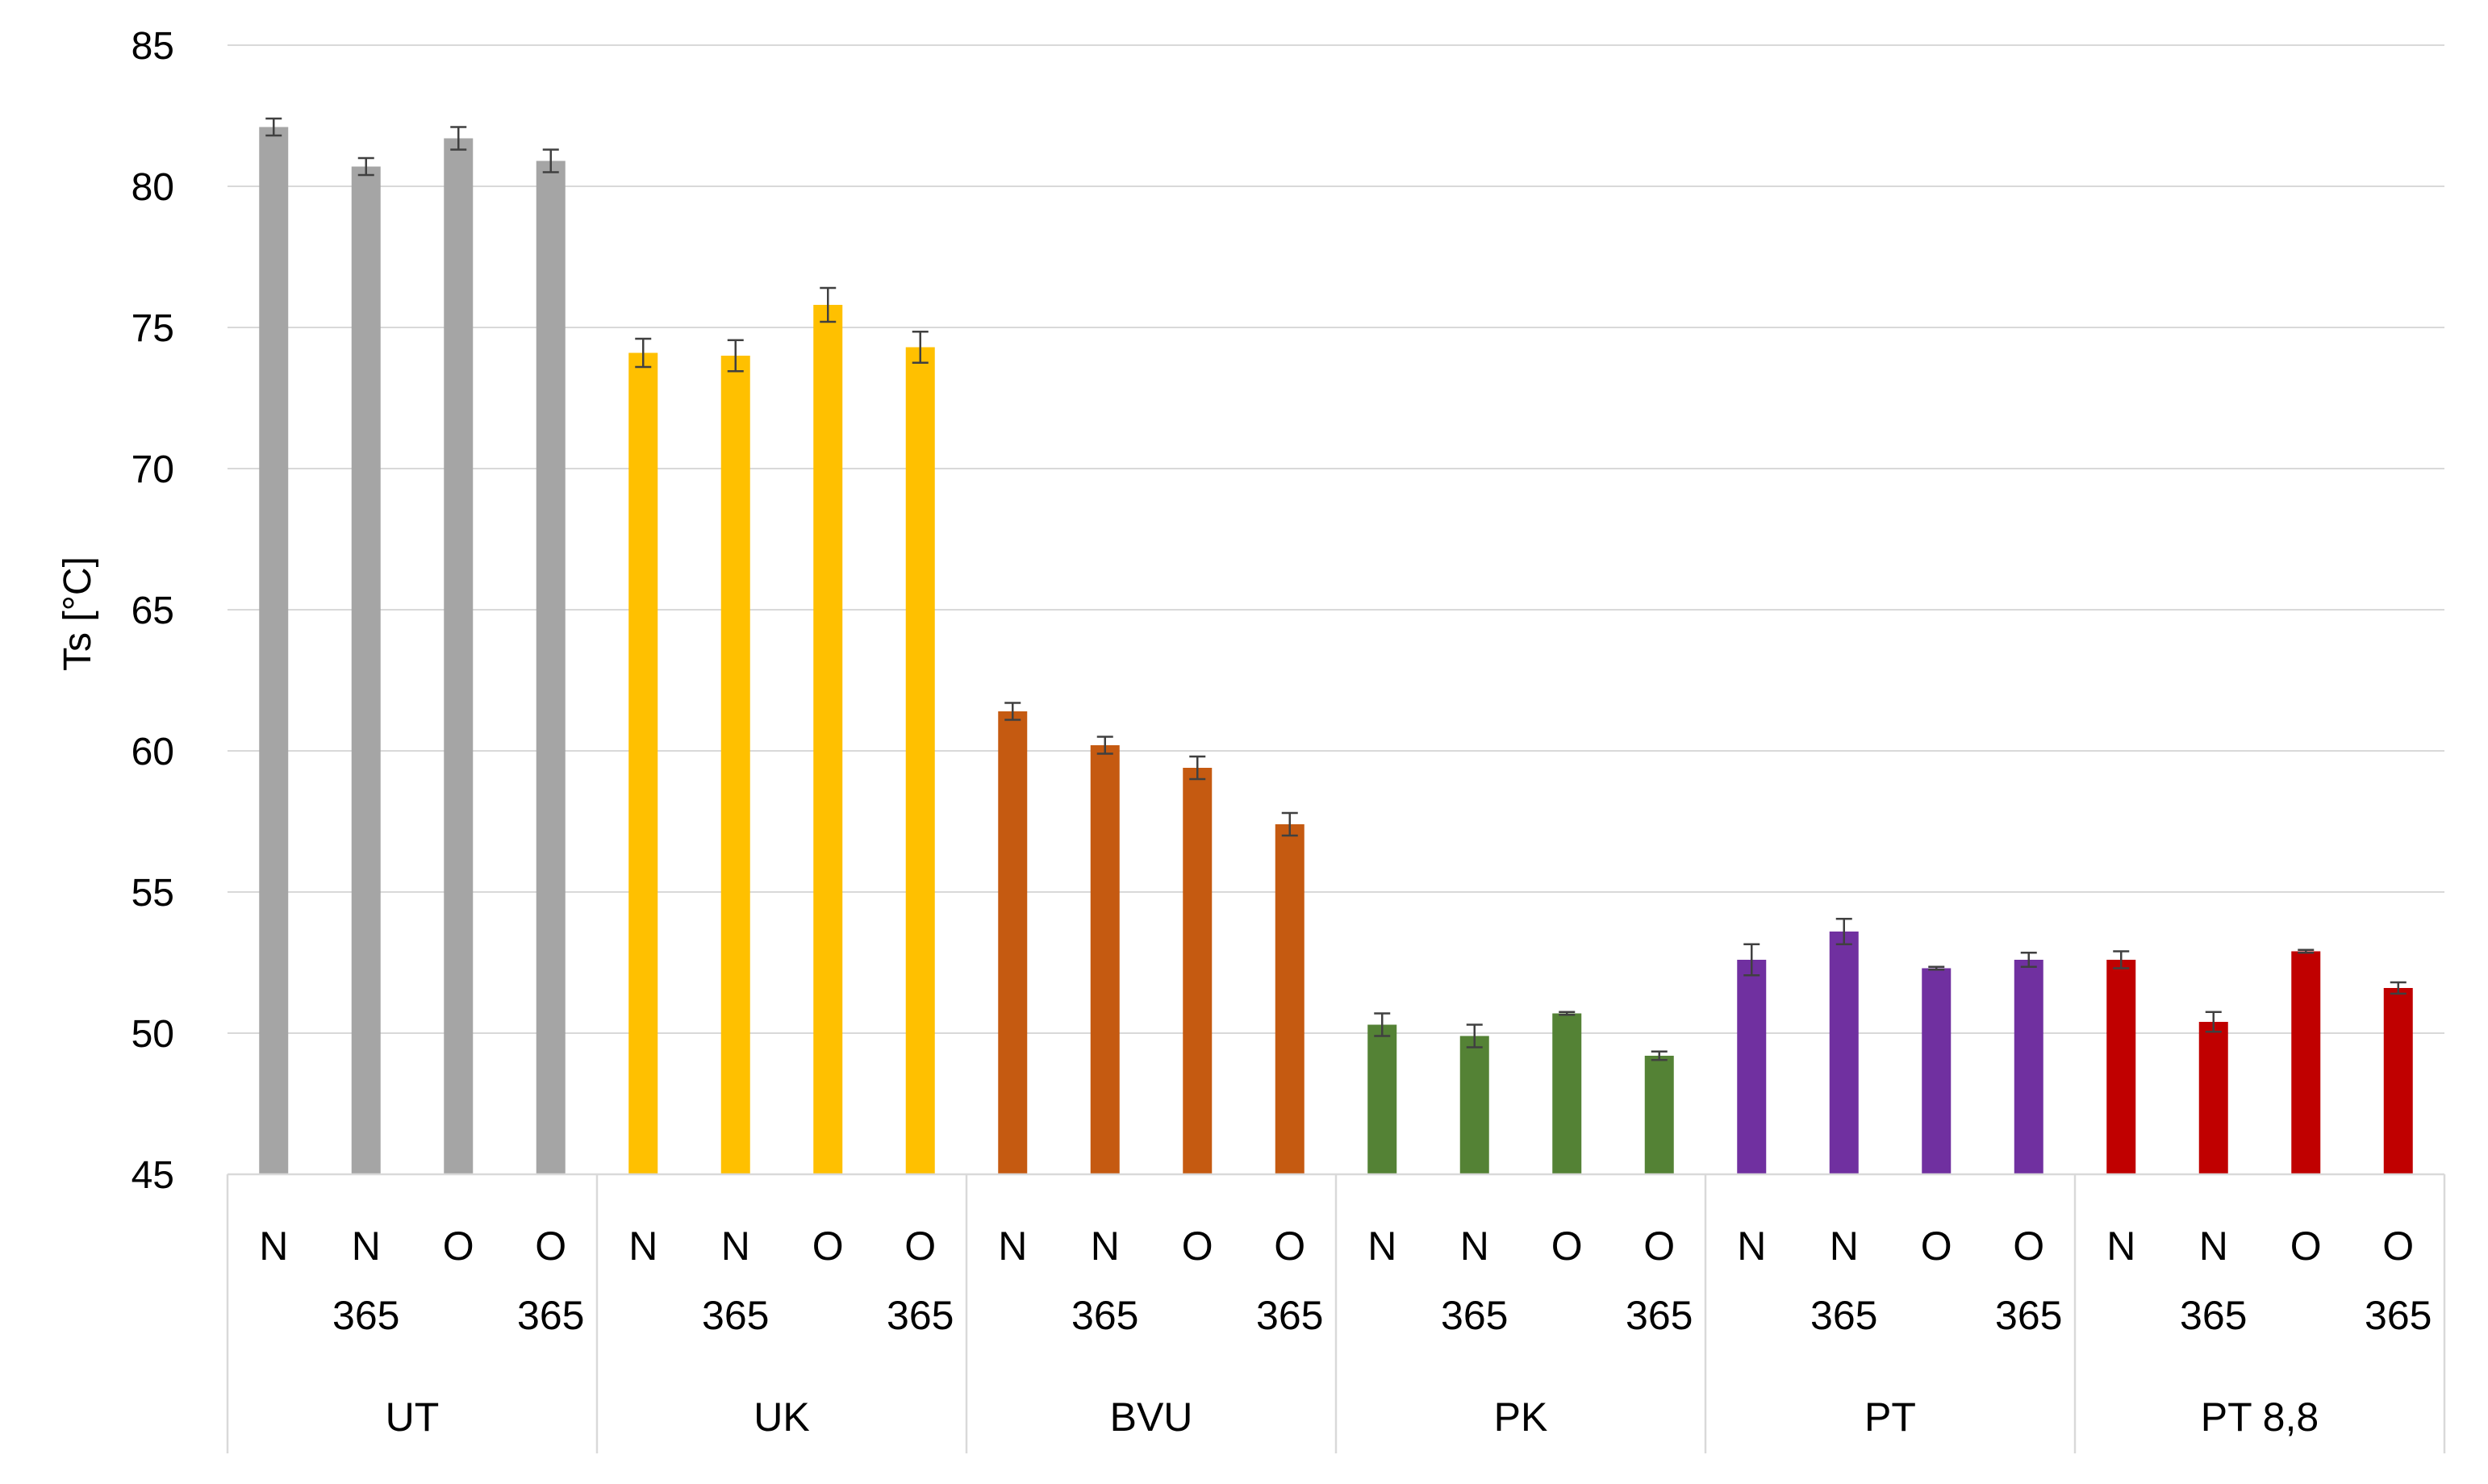 This screenshot has height=1484, width=2488. I want to click on y-tick-label: 65, so click(152, 611).